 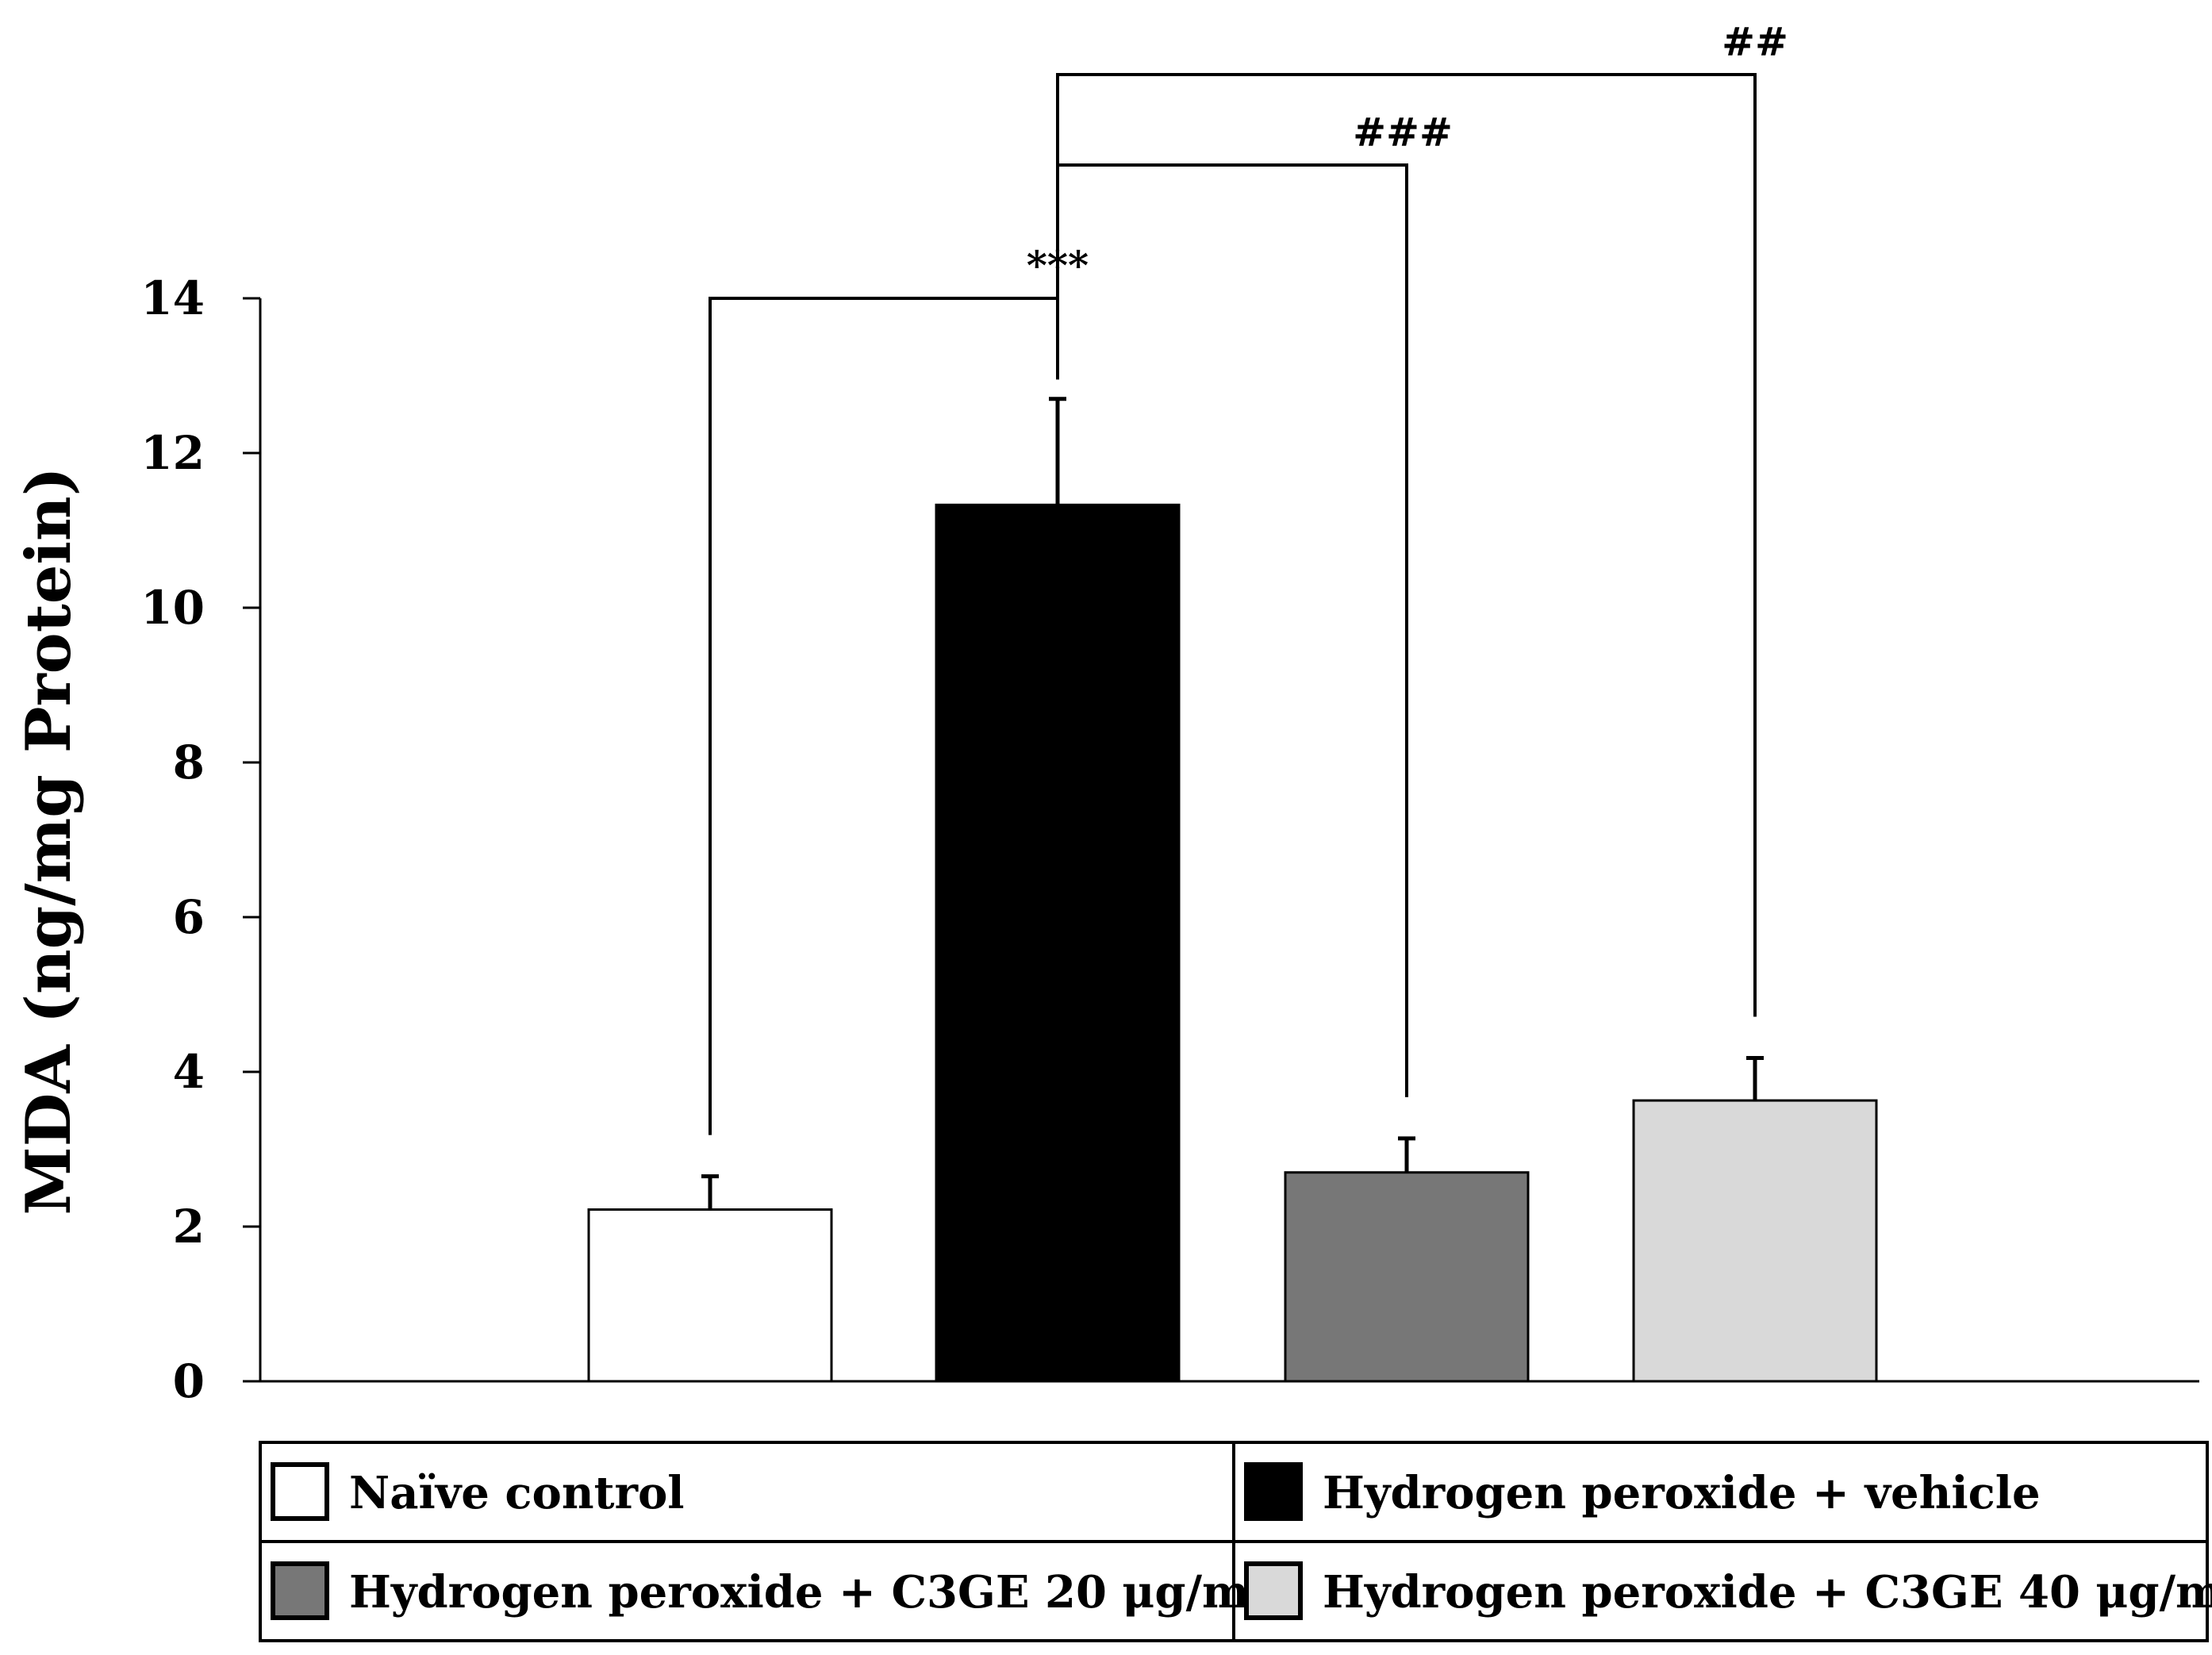 I want to click on y-tick-label: 4, so click(x=189, y=1072).